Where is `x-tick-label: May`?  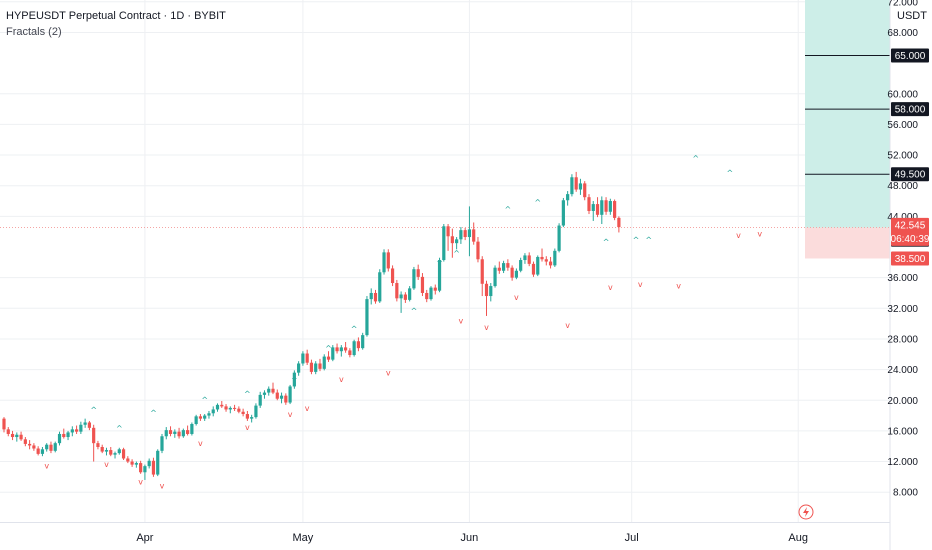 x-tick-label: May is located at coordinates (303, 538).